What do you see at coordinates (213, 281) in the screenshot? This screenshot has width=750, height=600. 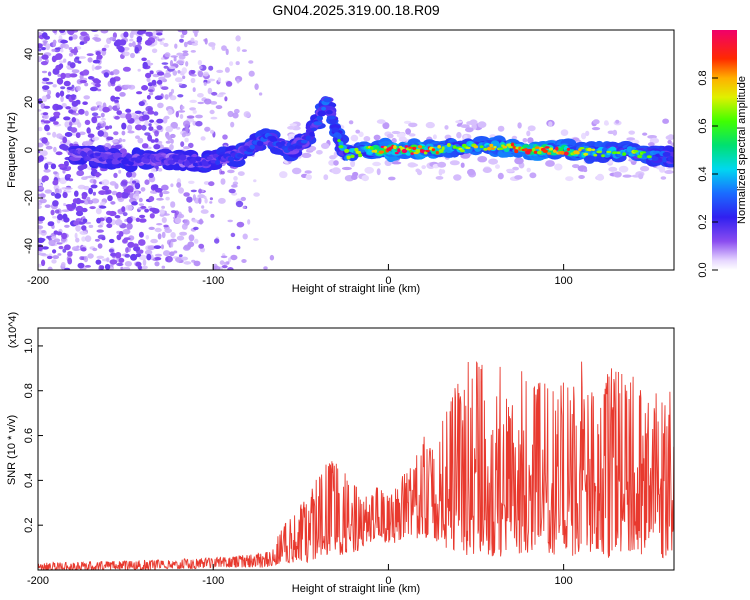 I see `spectrogram-x-tick-label: -100` at bounding box center [213, 281].